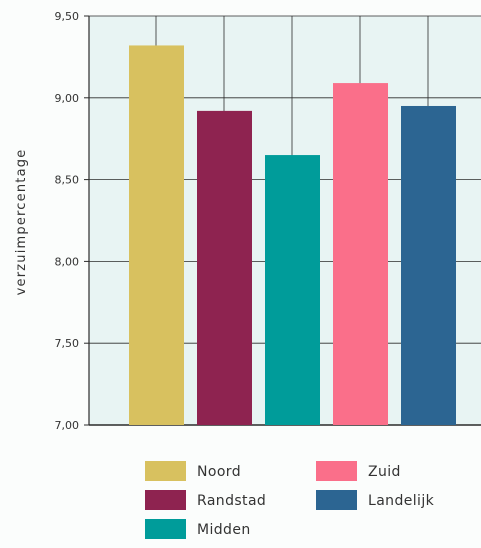 The image size is (481, 548). What do you see at coordinates (358, 471) in the screenshot?
I see `legend-item-zuid: Zuid` at bounding box center [358, 471].